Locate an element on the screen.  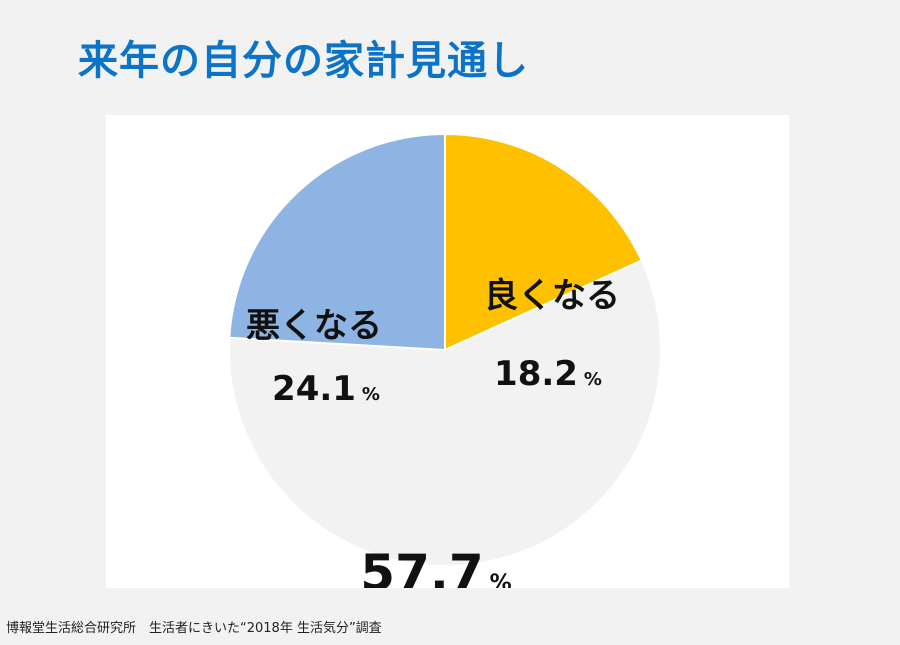
slice-value: 24.1% is located at coordinates (326, 389).